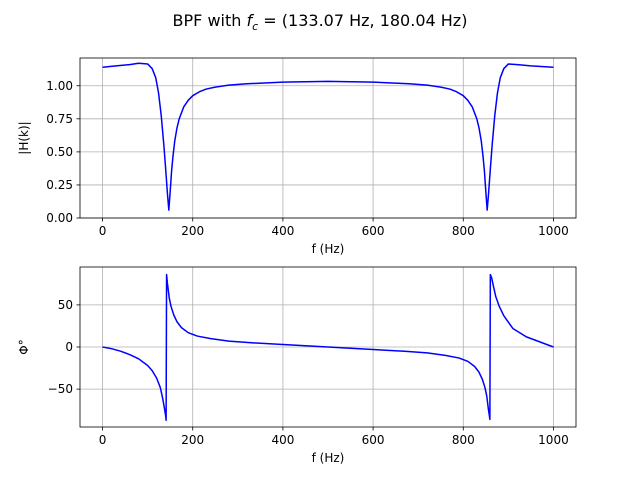 The image size is (640, 480). Describe the element at coordinates (373, 440) in the screenshot. I see `phase-xtick-label-3: 600` at that location.